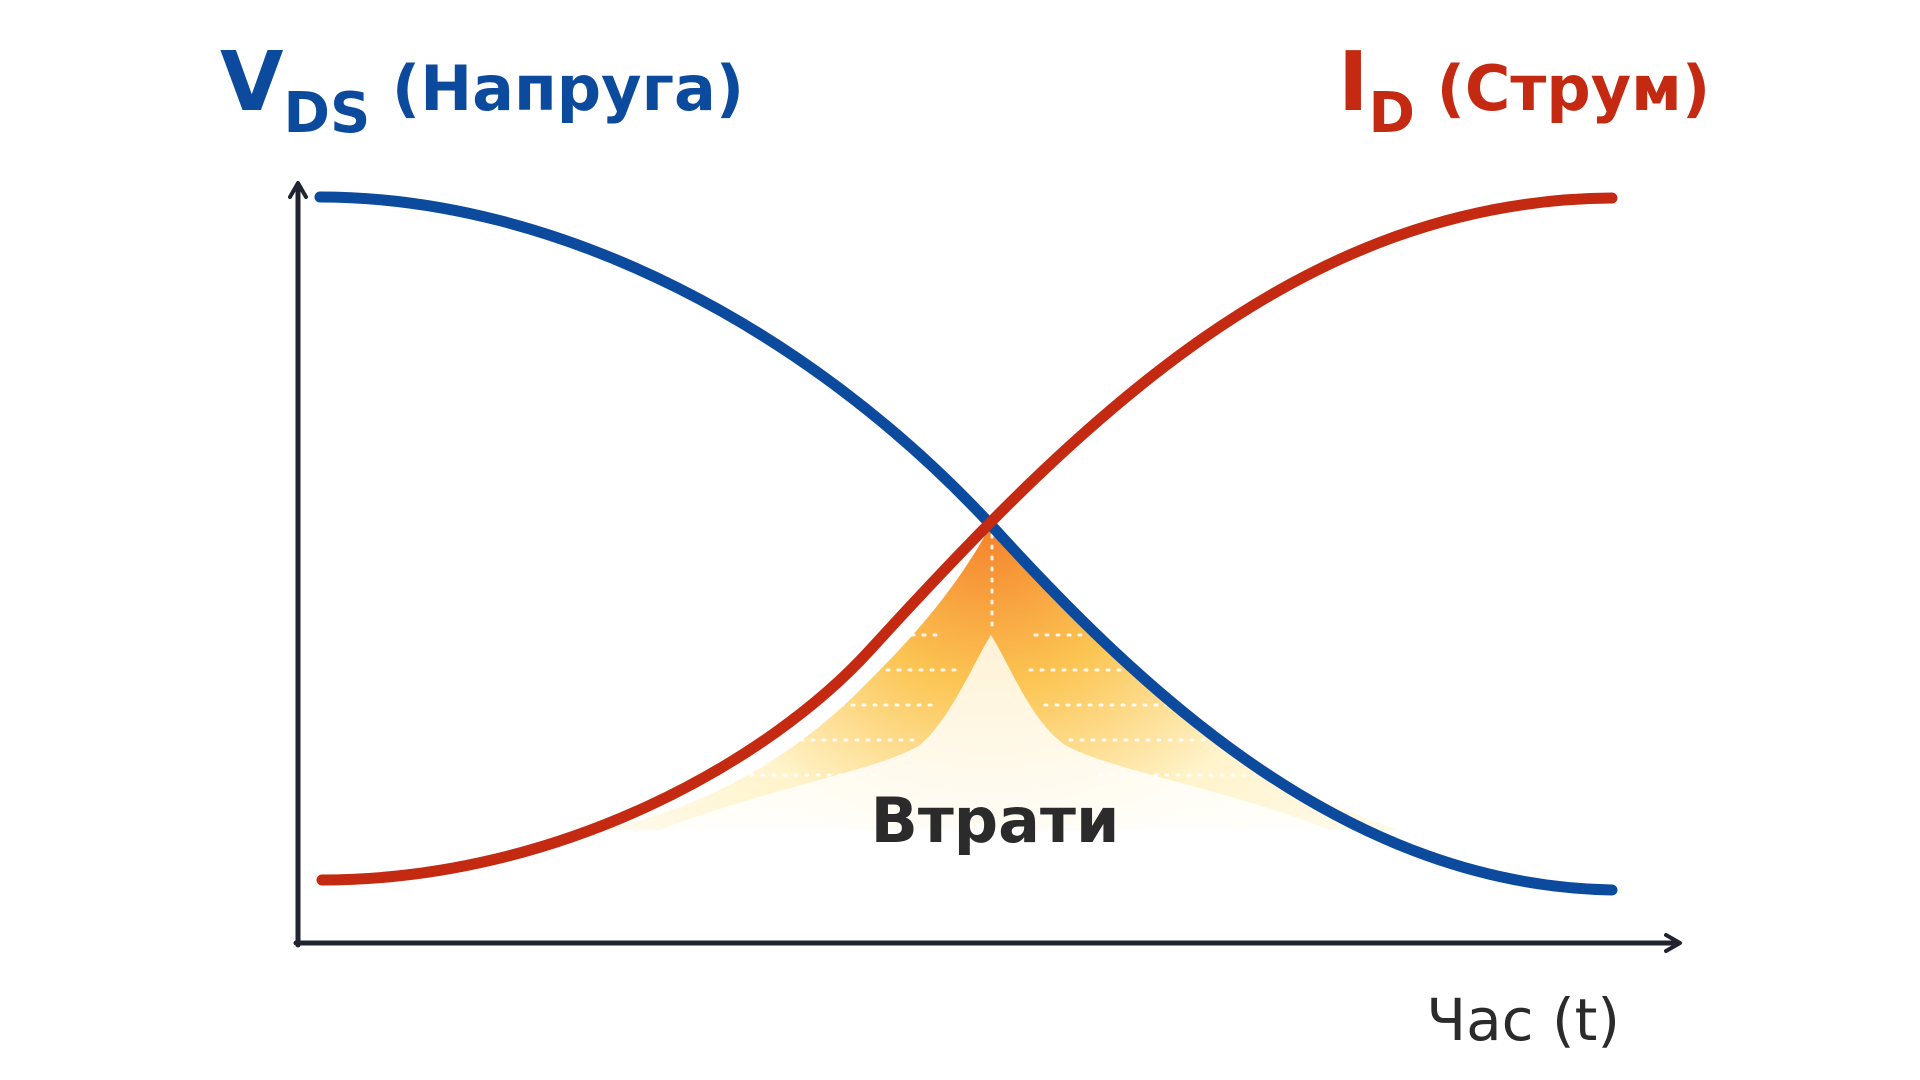 The image size is (1920, 1080). I want to click on voltage-label: VDS (Напруга), so click(482, 90).